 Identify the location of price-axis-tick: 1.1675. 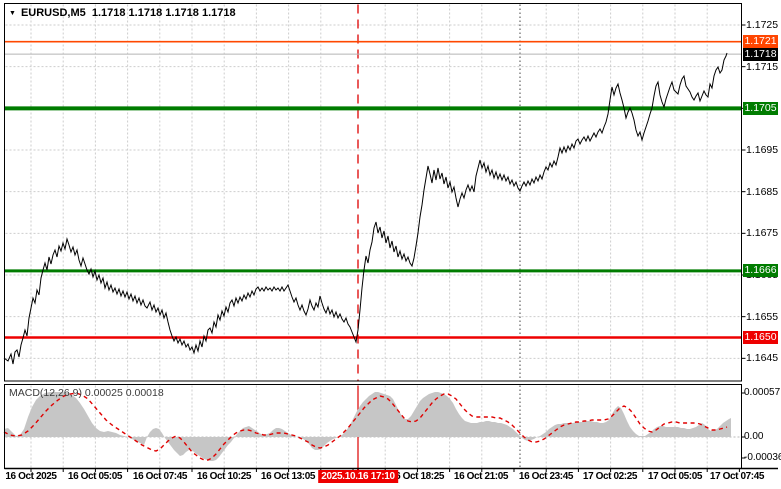
(762, 233).